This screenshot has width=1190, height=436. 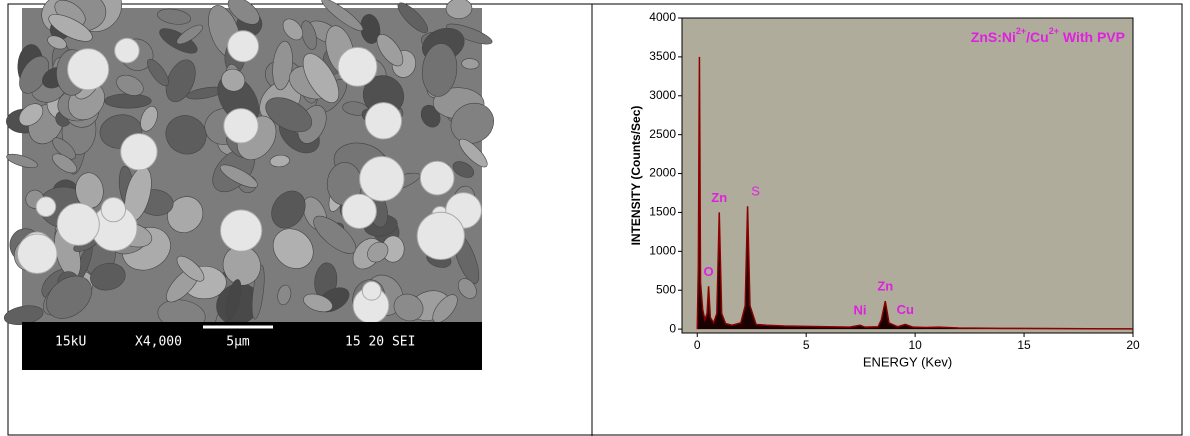 What do you see at coordinates (238, 342) in the screenshot?
I see `sem-scale: 5μm` at bounding box center [238, 342].